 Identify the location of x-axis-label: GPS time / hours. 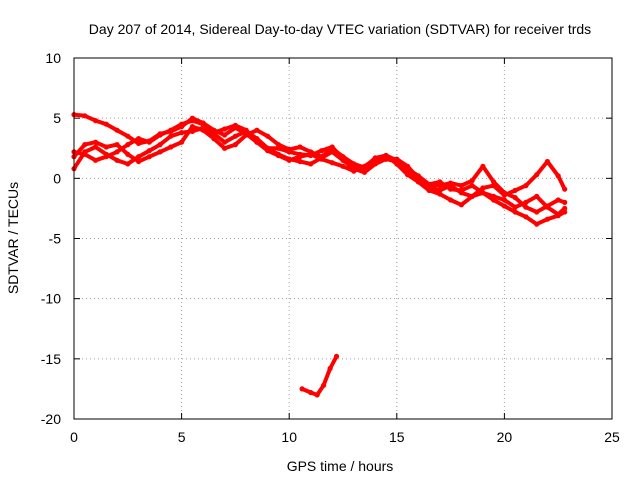
(340, 466).